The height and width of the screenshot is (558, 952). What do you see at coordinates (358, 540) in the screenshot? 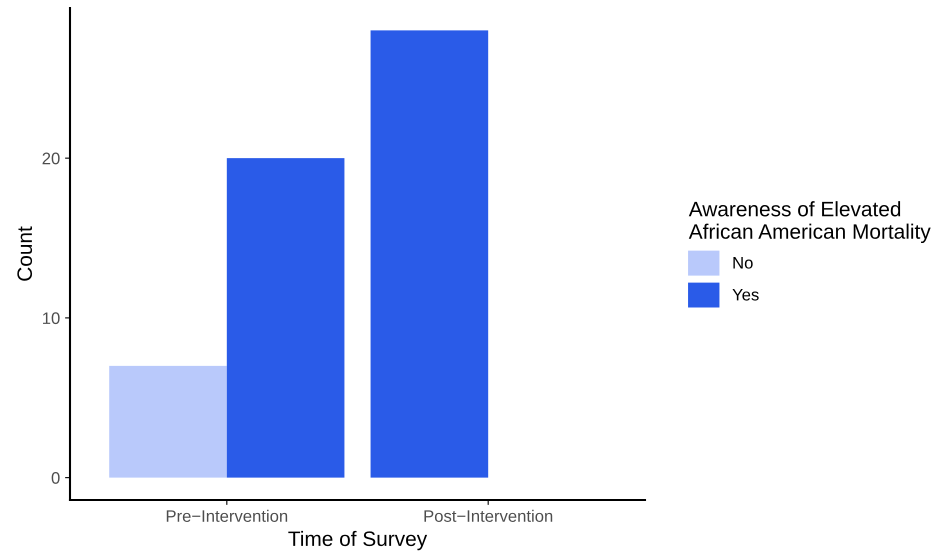
I see `x-axis-title: Time of Survey` at bounding box center [358, 540].